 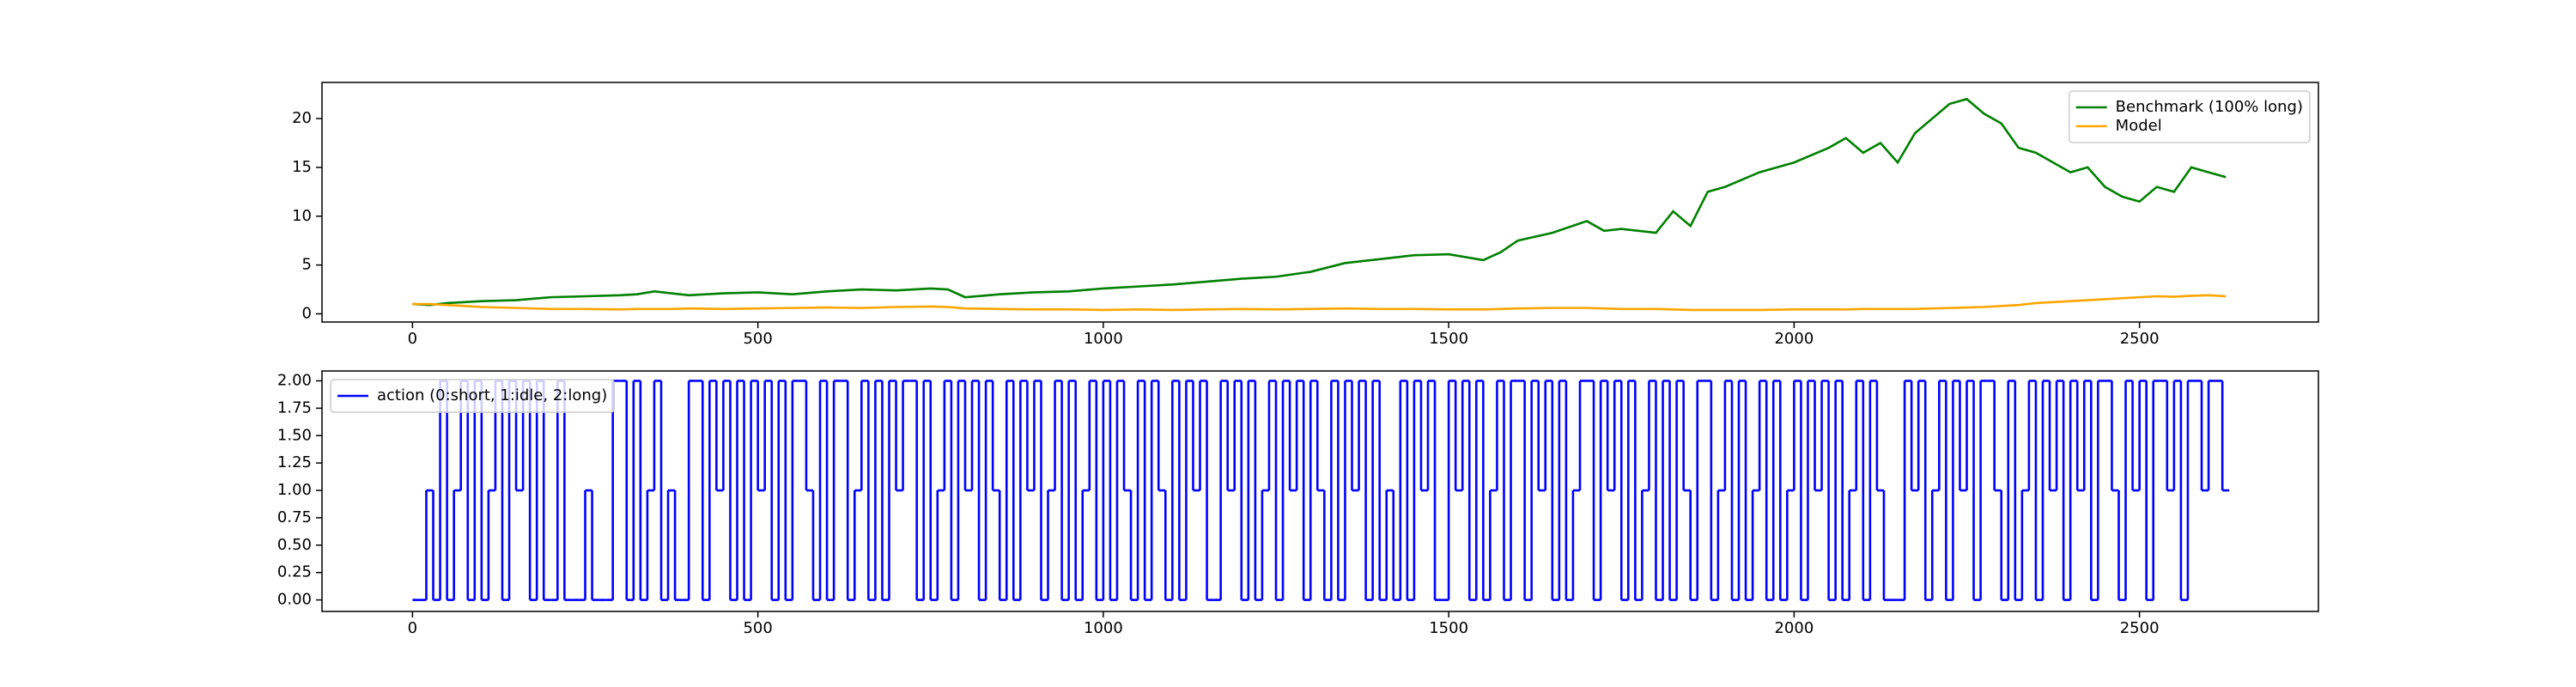 What do you see at coordinates (294, 545) in the screenshot?
I see `y-tick-label: 0.50` at bounding box center [294, 545].